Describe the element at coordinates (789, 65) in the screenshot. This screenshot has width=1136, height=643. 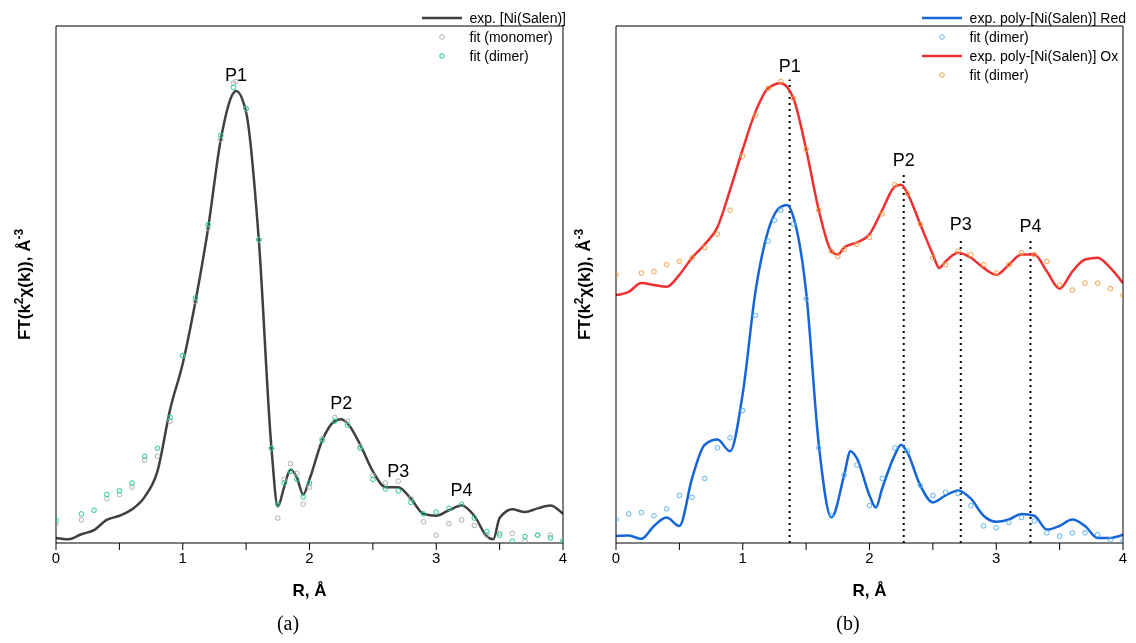
I see `ref-line-label: P1` at that location.